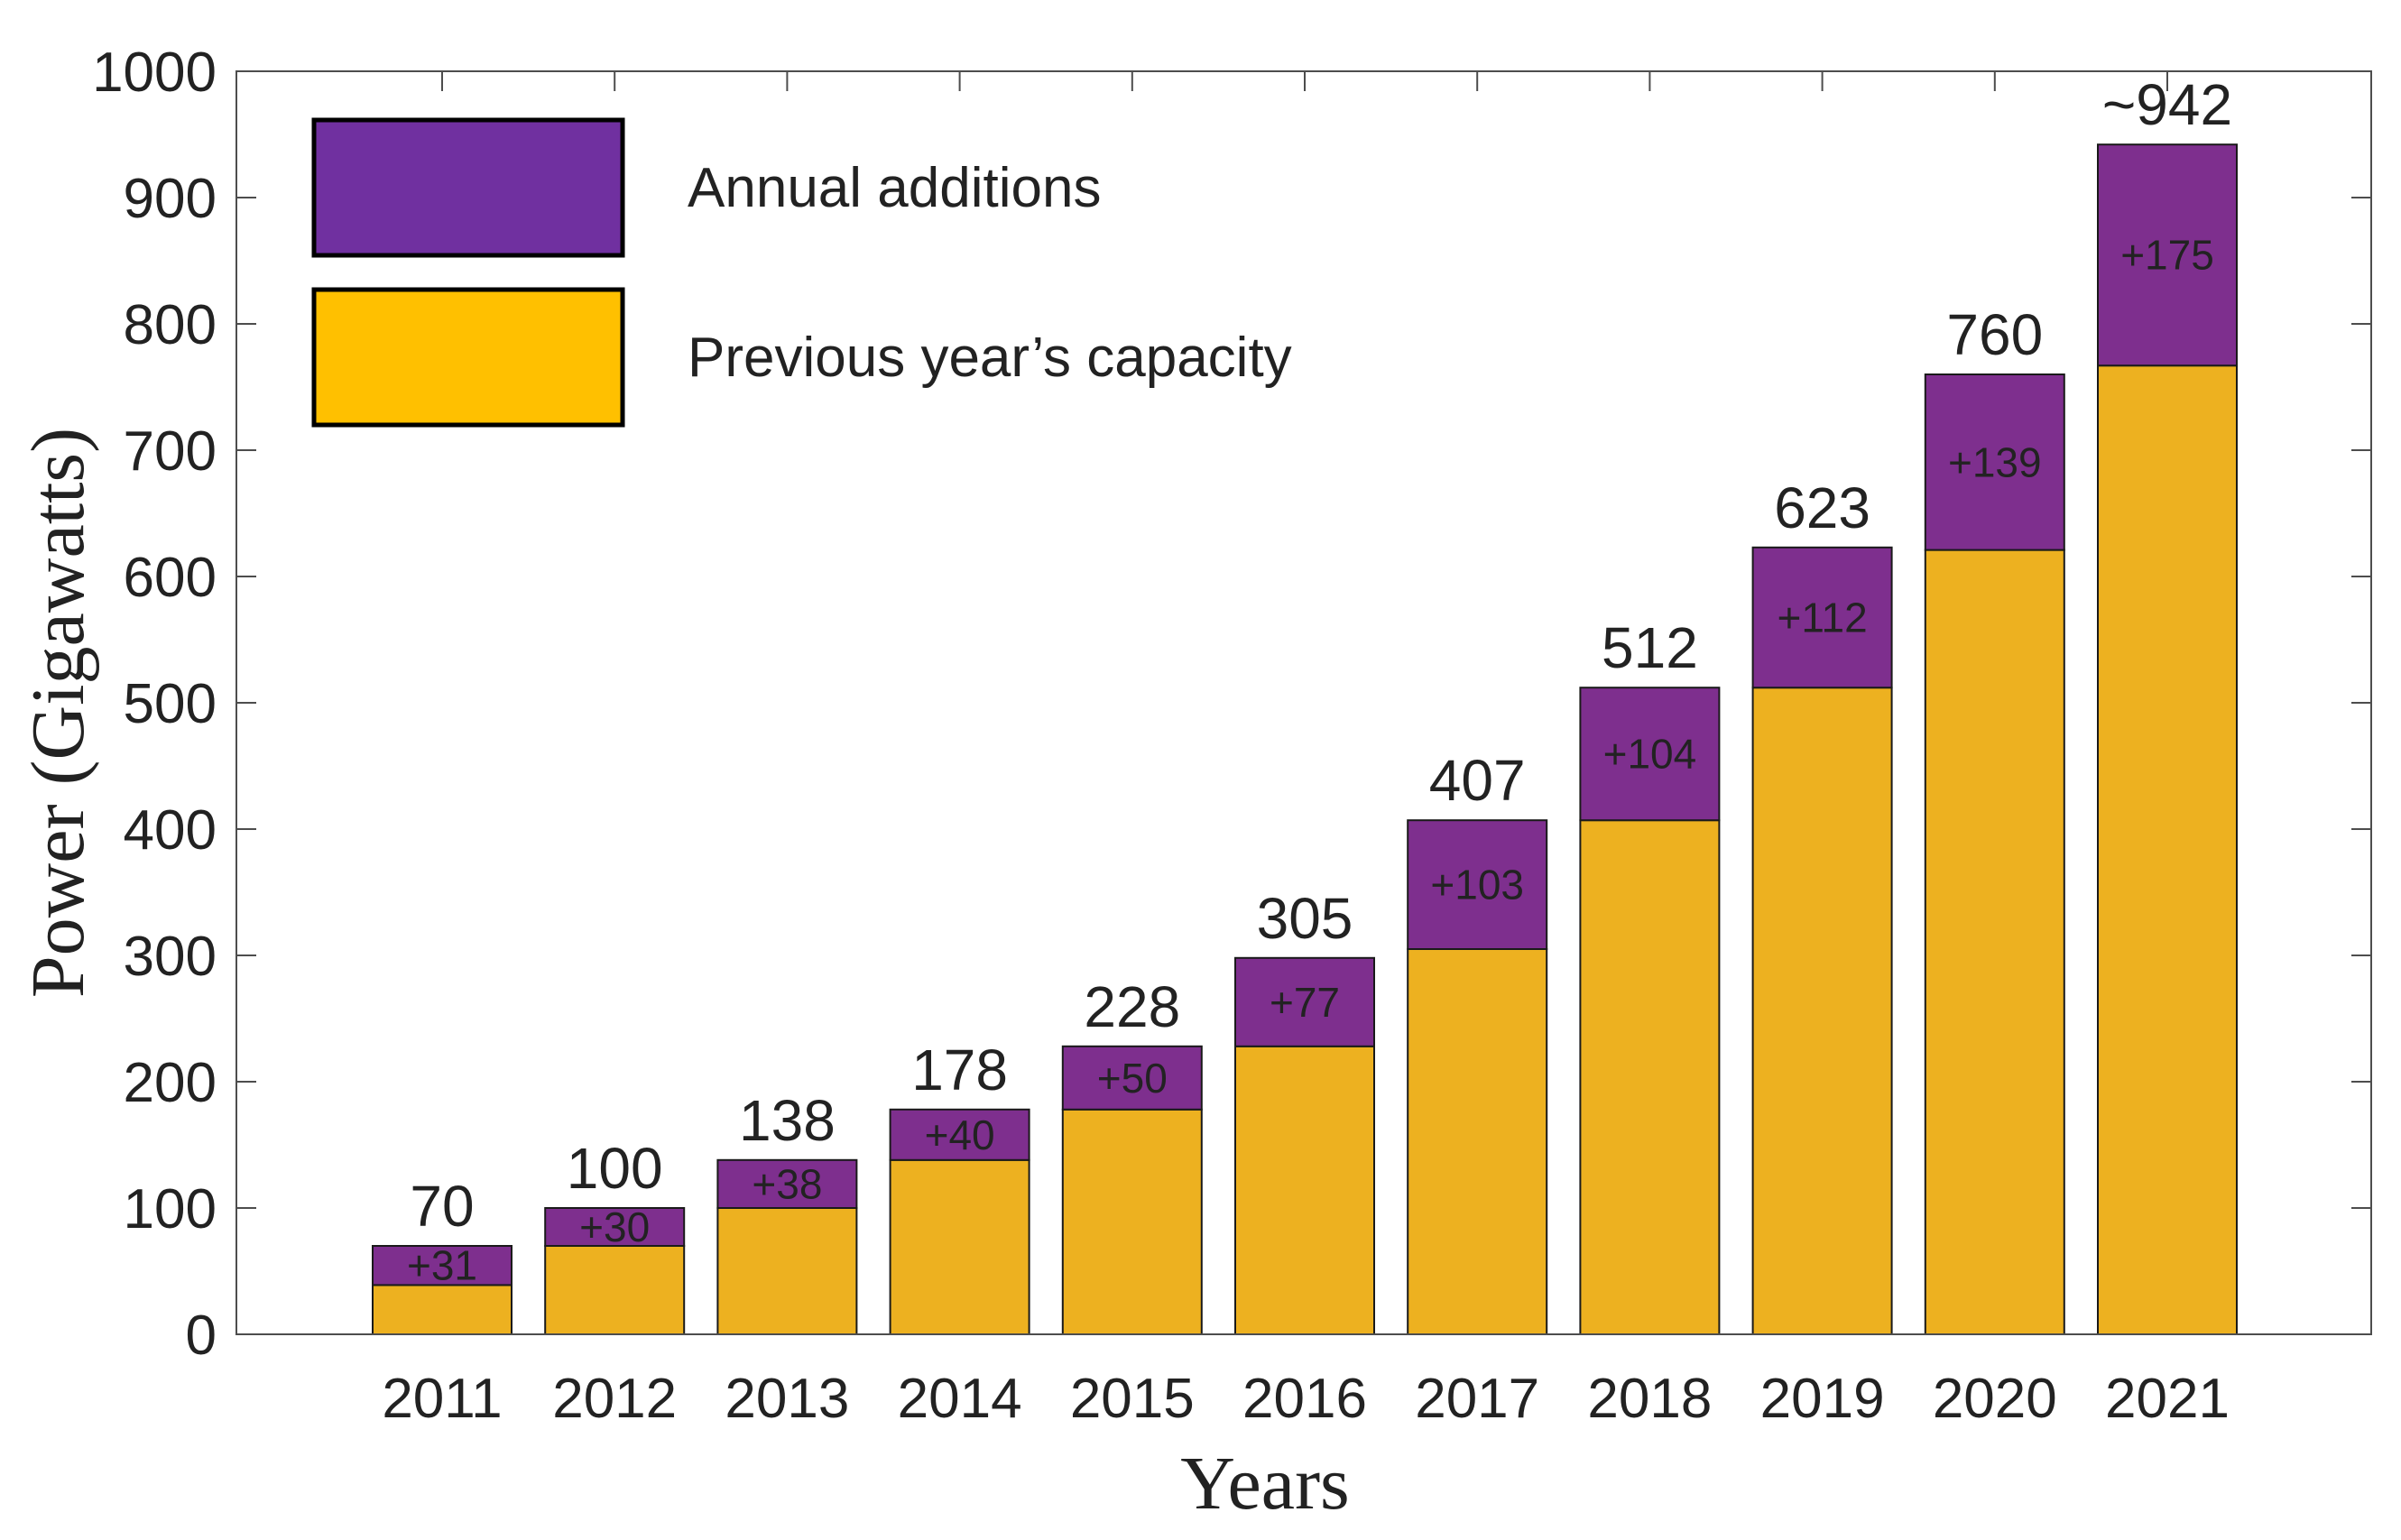 The height and width of the screenshot is (1540, 2401). I want to click on increment-label-2011: +31, so click(442, 1265).